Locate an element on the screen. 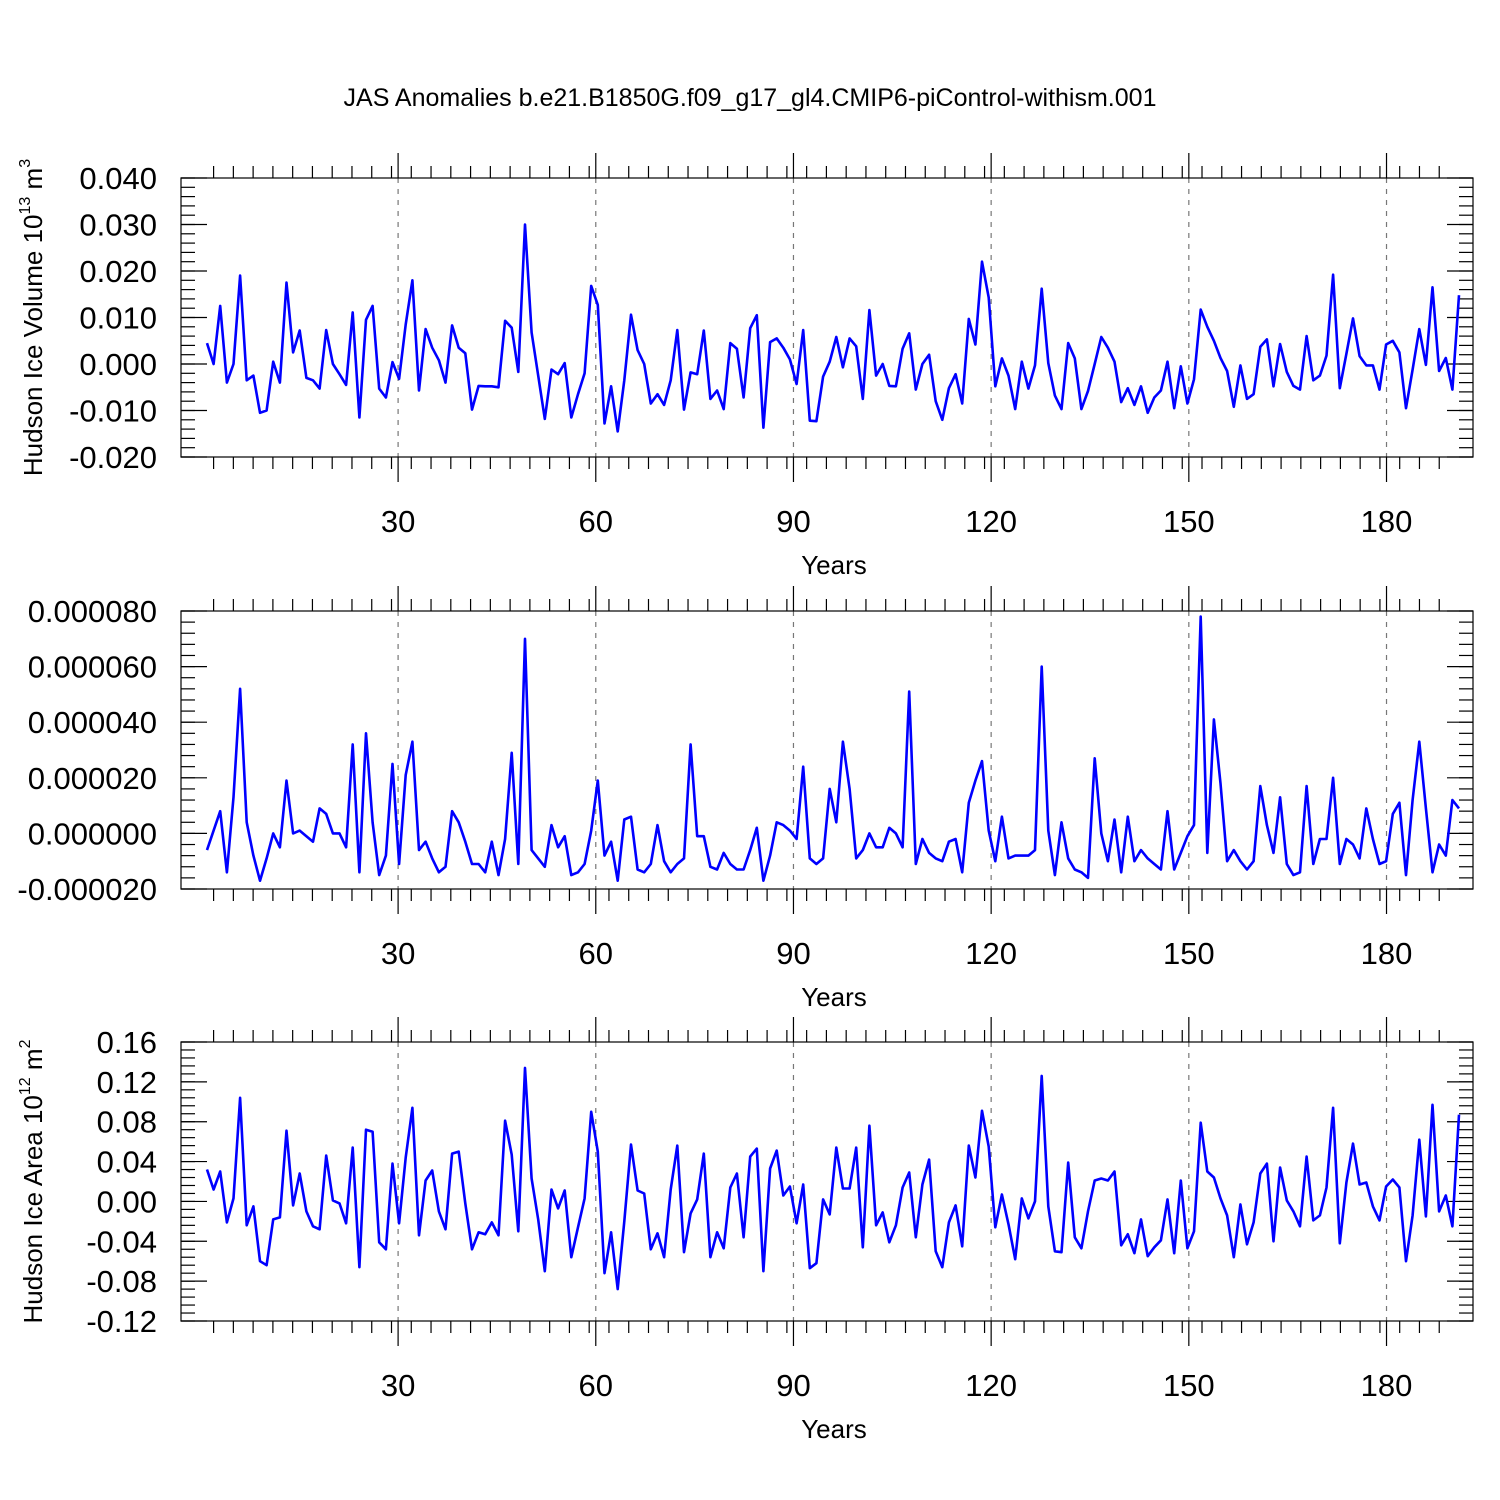 This screenshot has width=1500, height=1500. y-tick-label: 0.04 is located at coordinates (127, 1162).